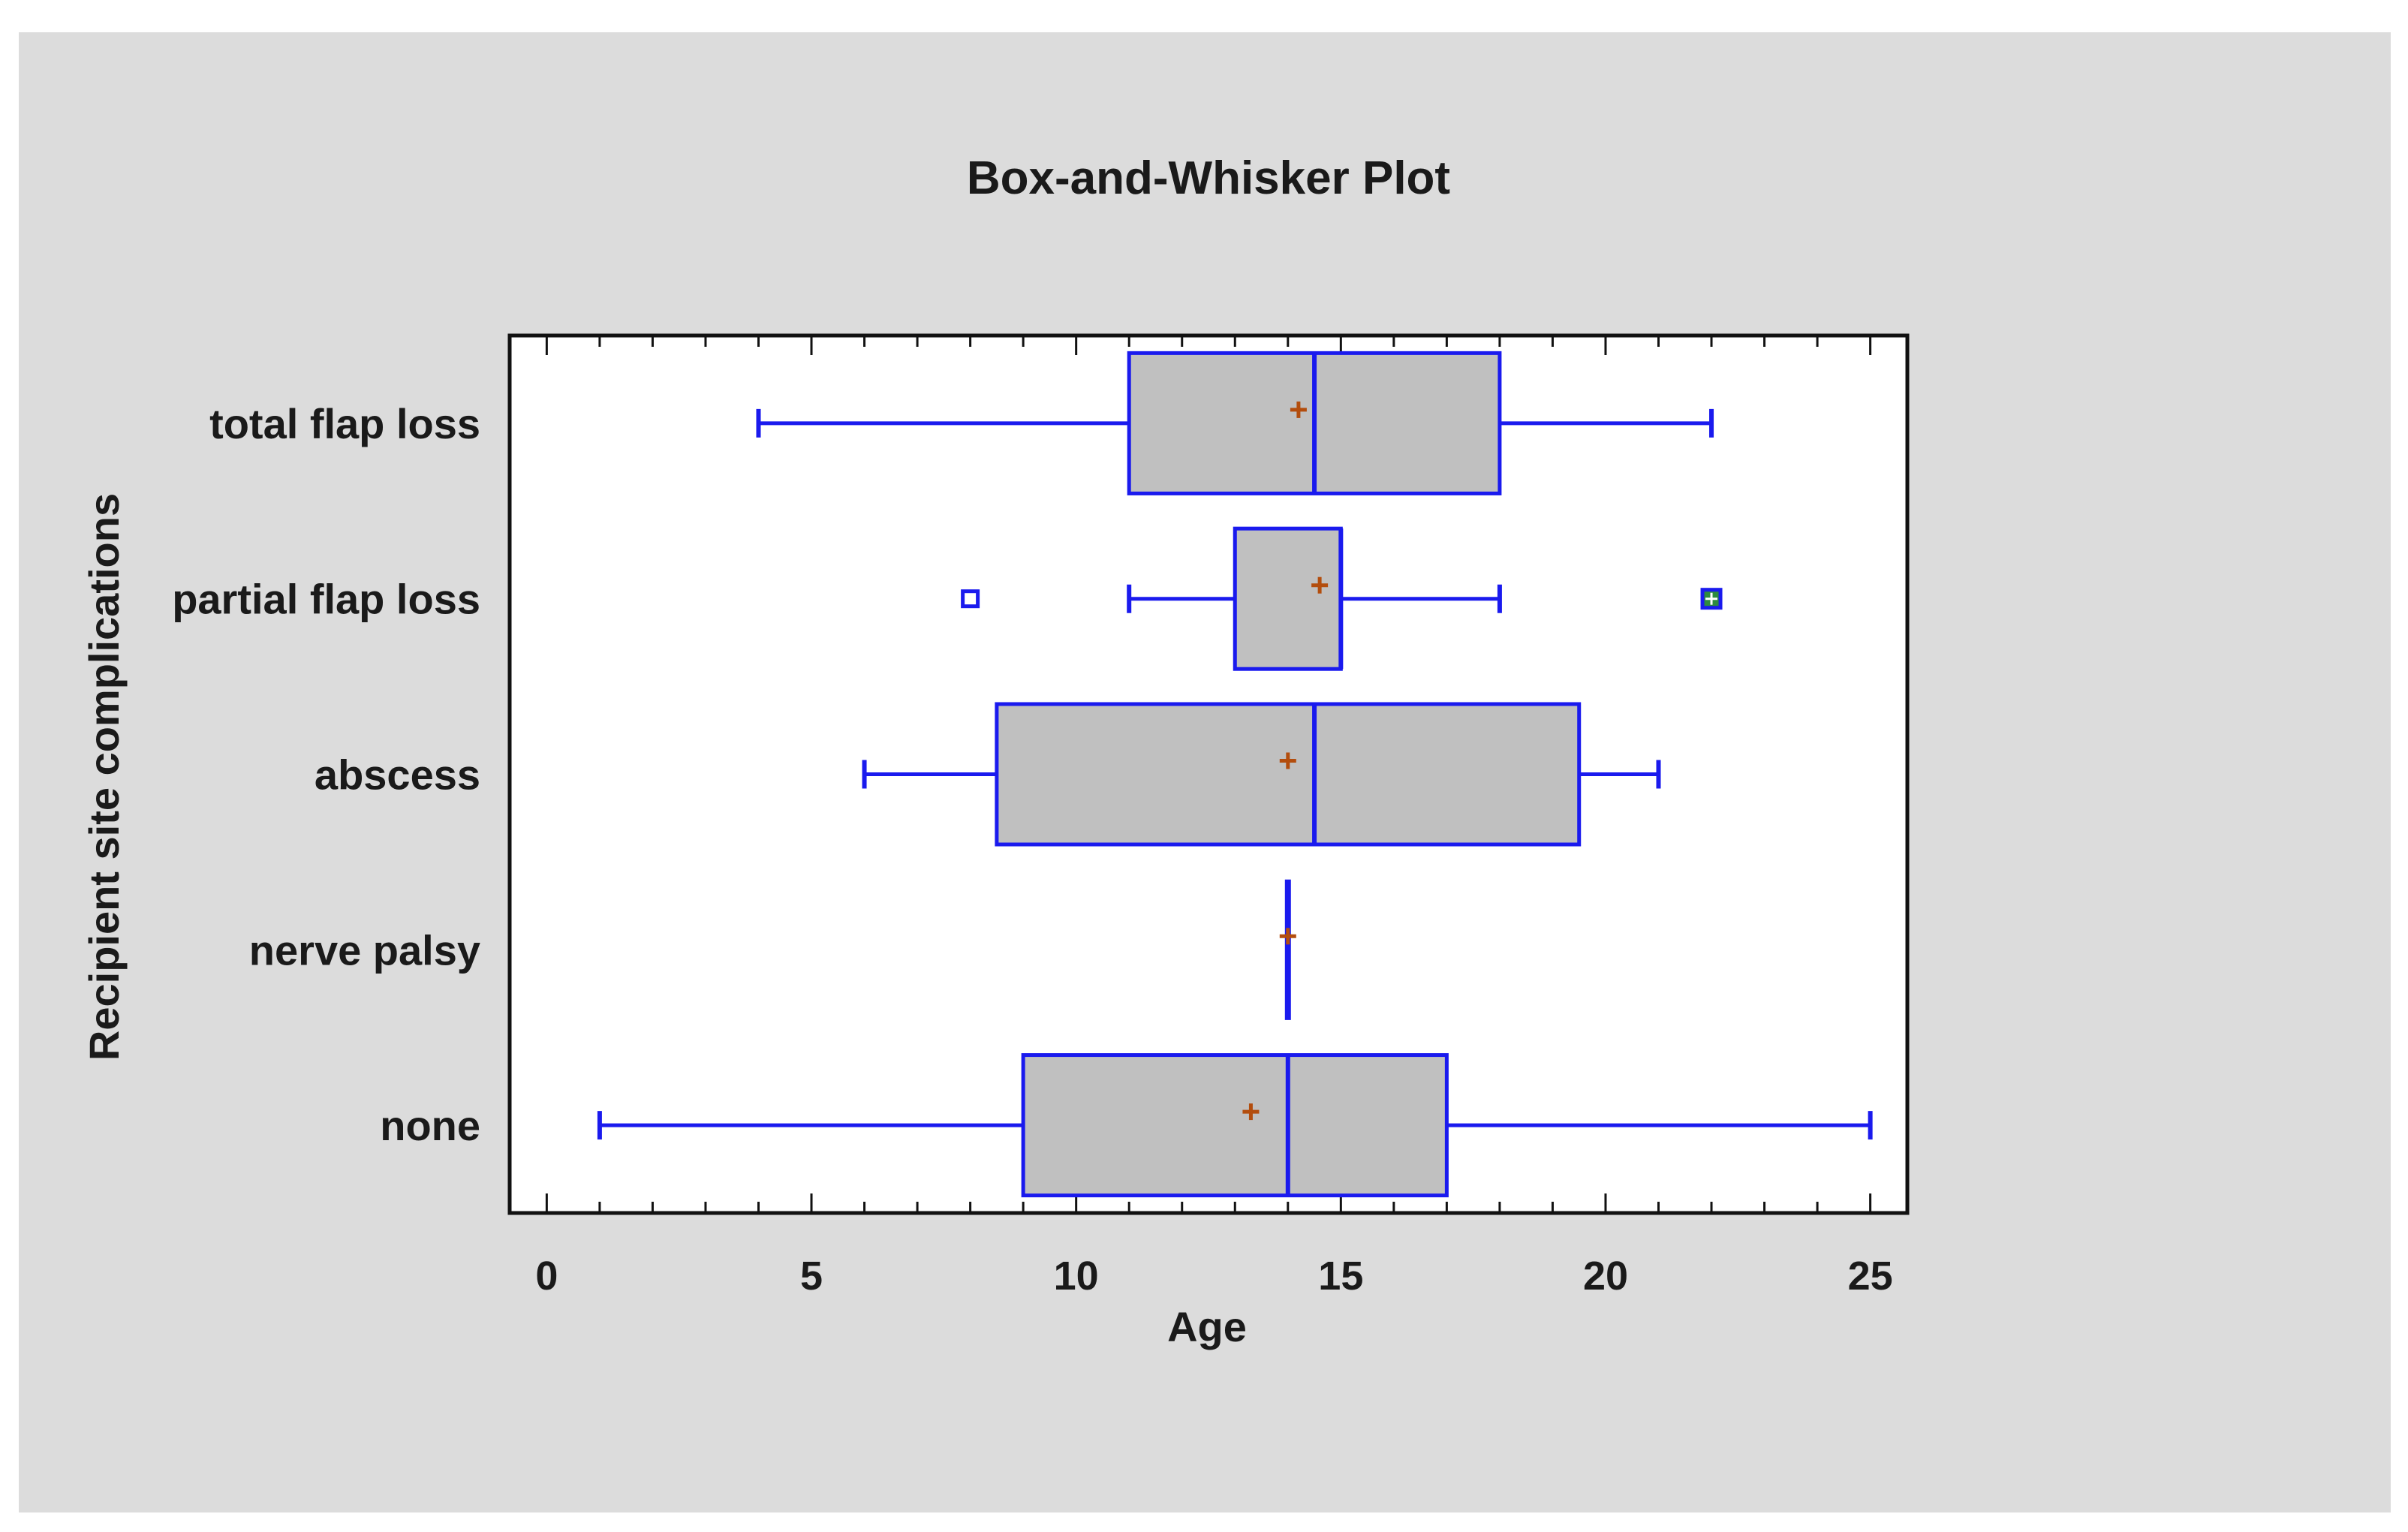 The width and height of the screenshot is (2408, 1532). Describe the element at coordinates (430, 1125) in the screenshot. I see `y-category-label: none` at that location.